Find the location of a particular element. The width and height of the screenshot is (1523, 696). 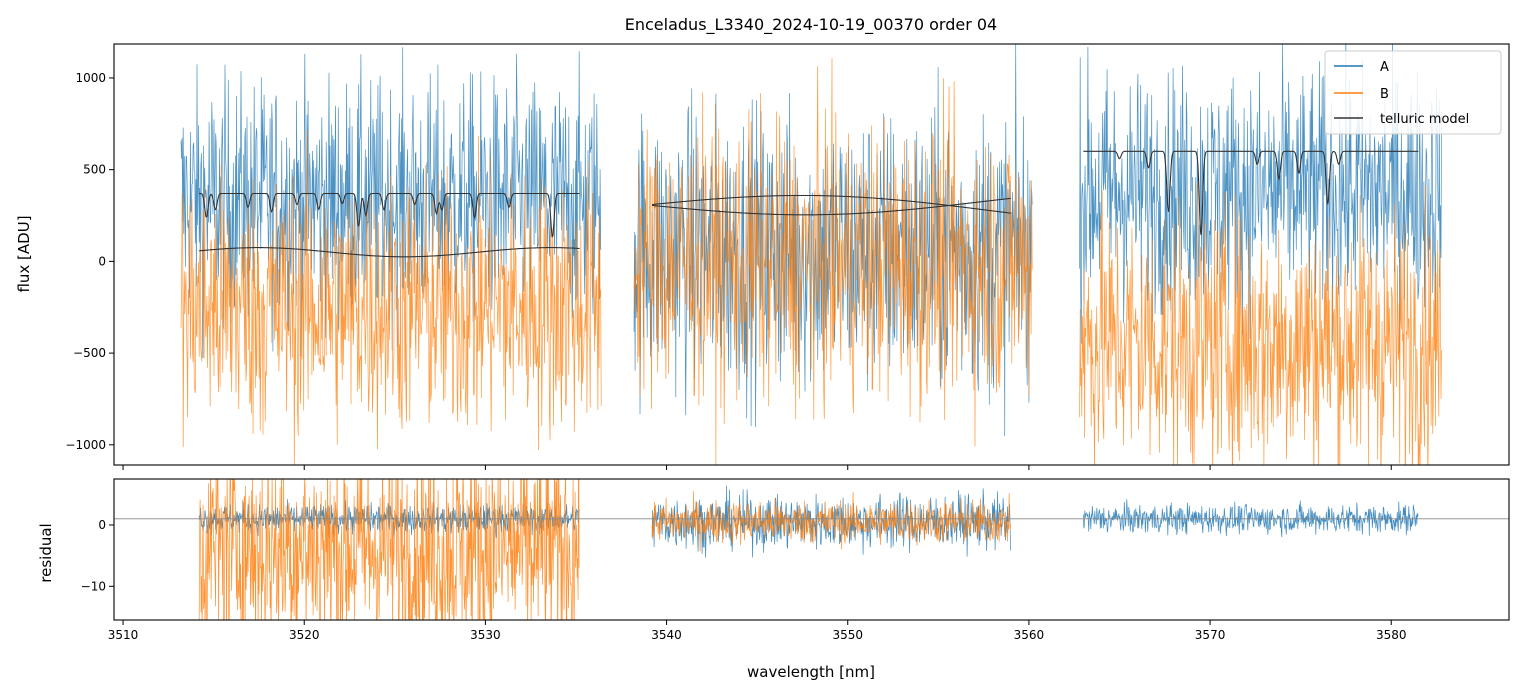

top-y-tick-label-2: 0 is located at coordinates (102, 261).